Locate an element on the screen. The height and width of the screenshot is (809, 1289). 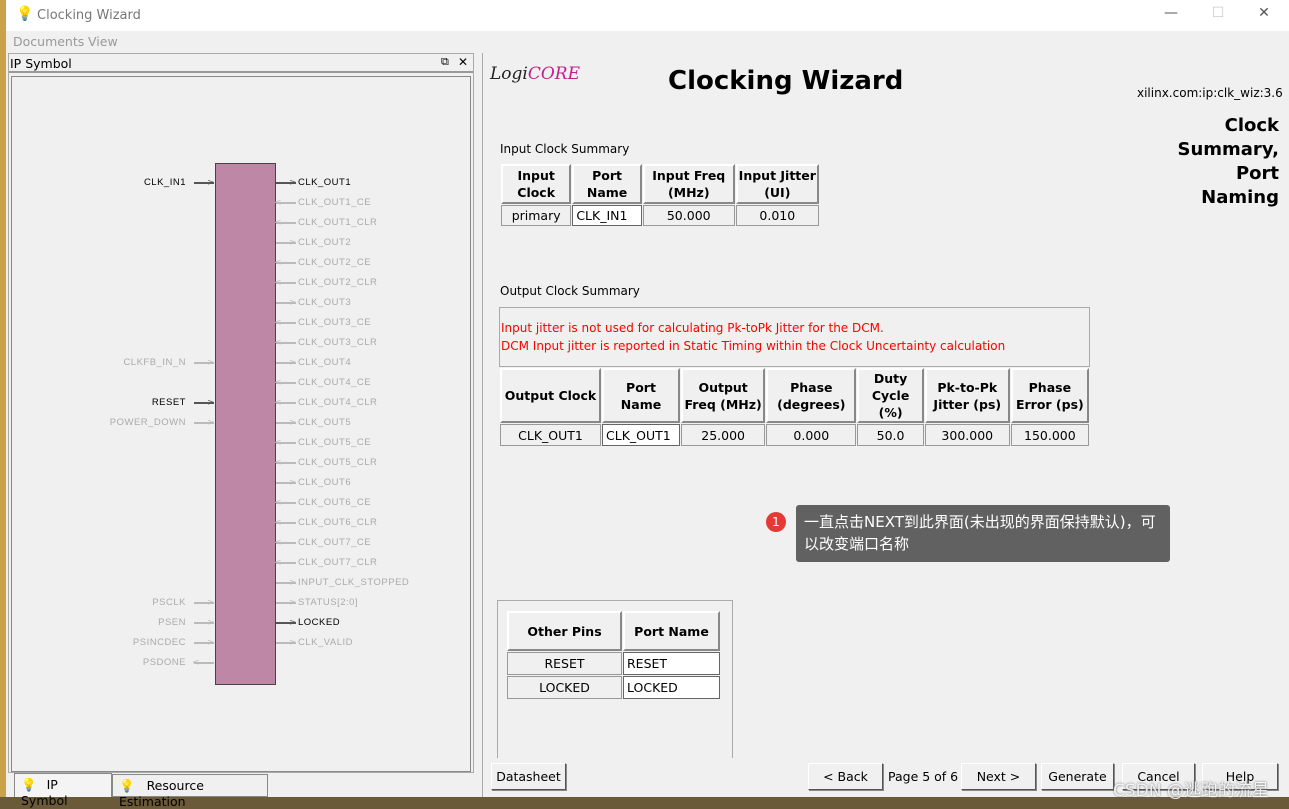
other-pins-box is located at coordinates (615, 679).